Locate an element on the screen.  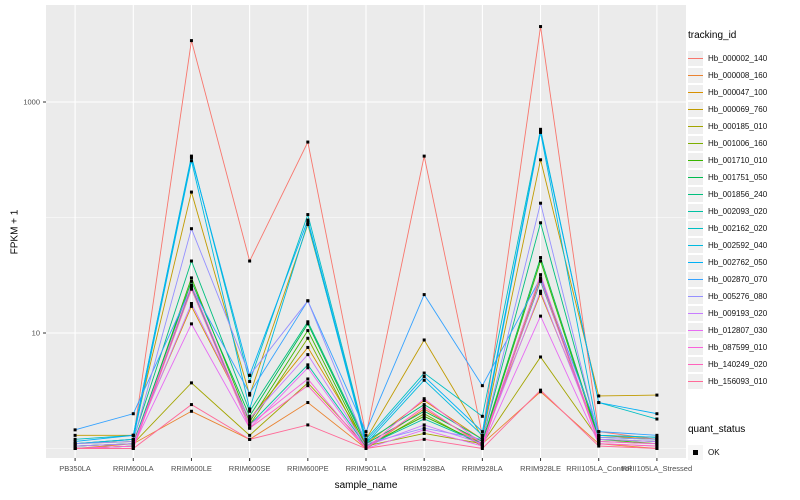
legend-item: Hb_009193_020 is located at coordinates (744, 313).